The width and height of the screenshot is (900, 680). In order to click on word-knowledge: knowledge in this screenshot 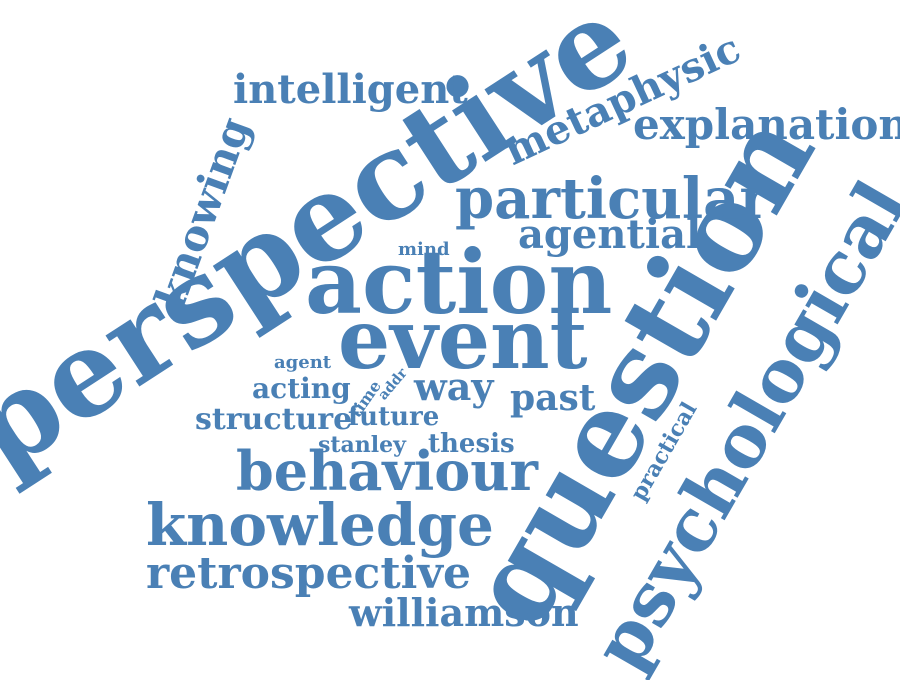, I will do `click(320, 525)`.